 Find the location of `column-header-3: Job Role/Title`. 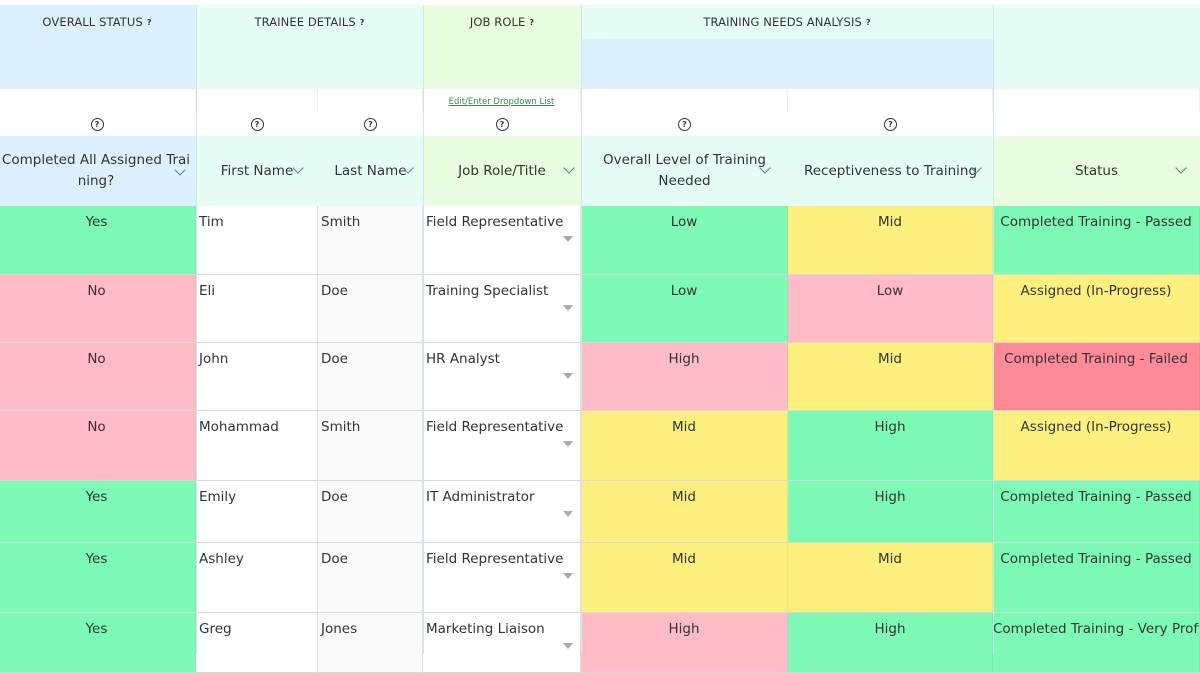

column-header-3: Job Role/Title is located at coordinates (502, 171).